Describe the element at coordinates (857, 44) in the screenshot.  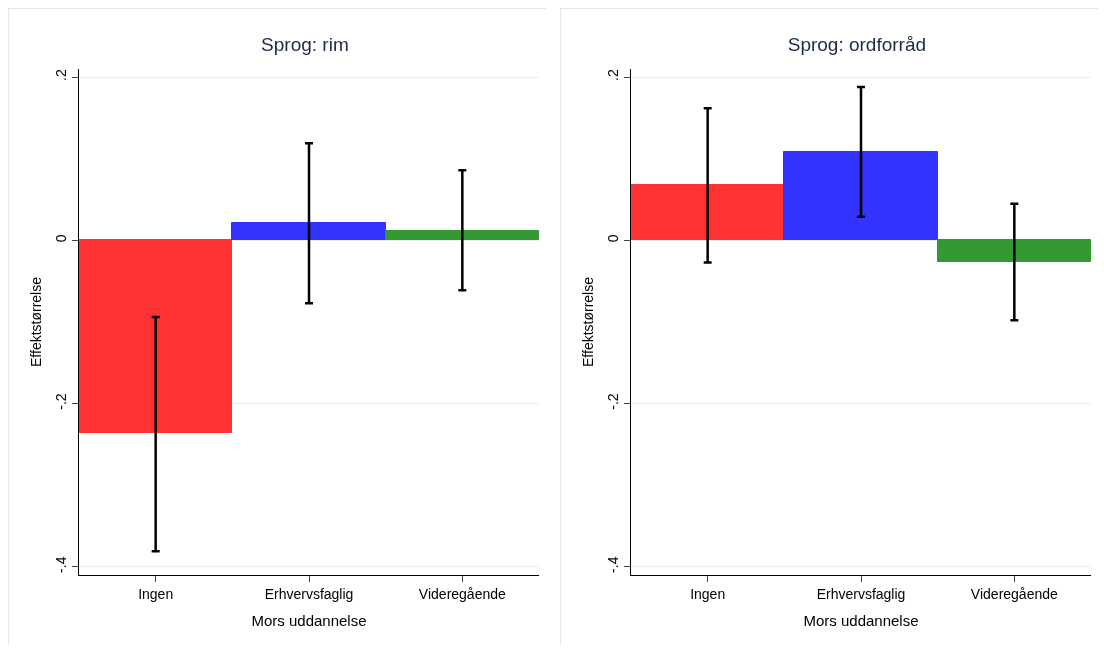
I see `chart-title: Sprog: ordforråd` at that location.